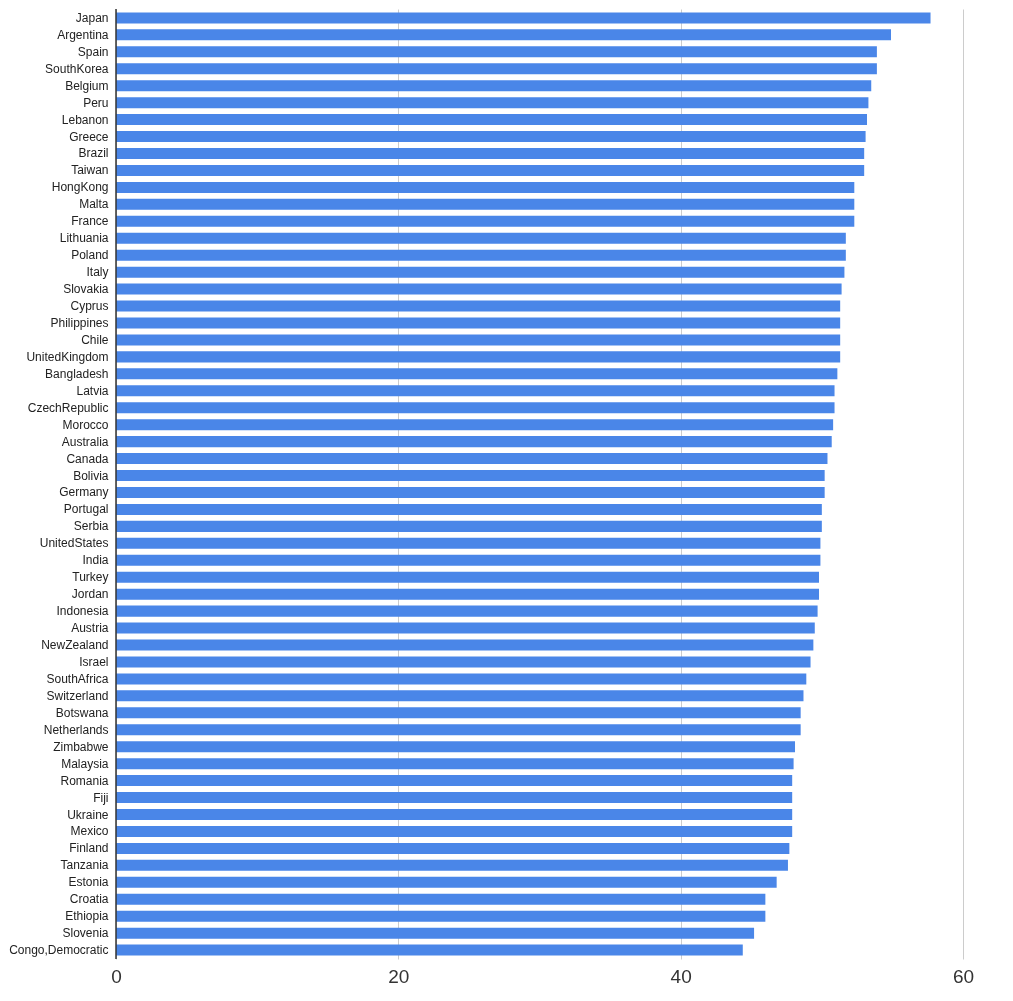 The image size is (1013, 1001). Describe the element at coordinates (91, 475) in the screenshot. I see `y-tick-label: Bolivia` at that location.